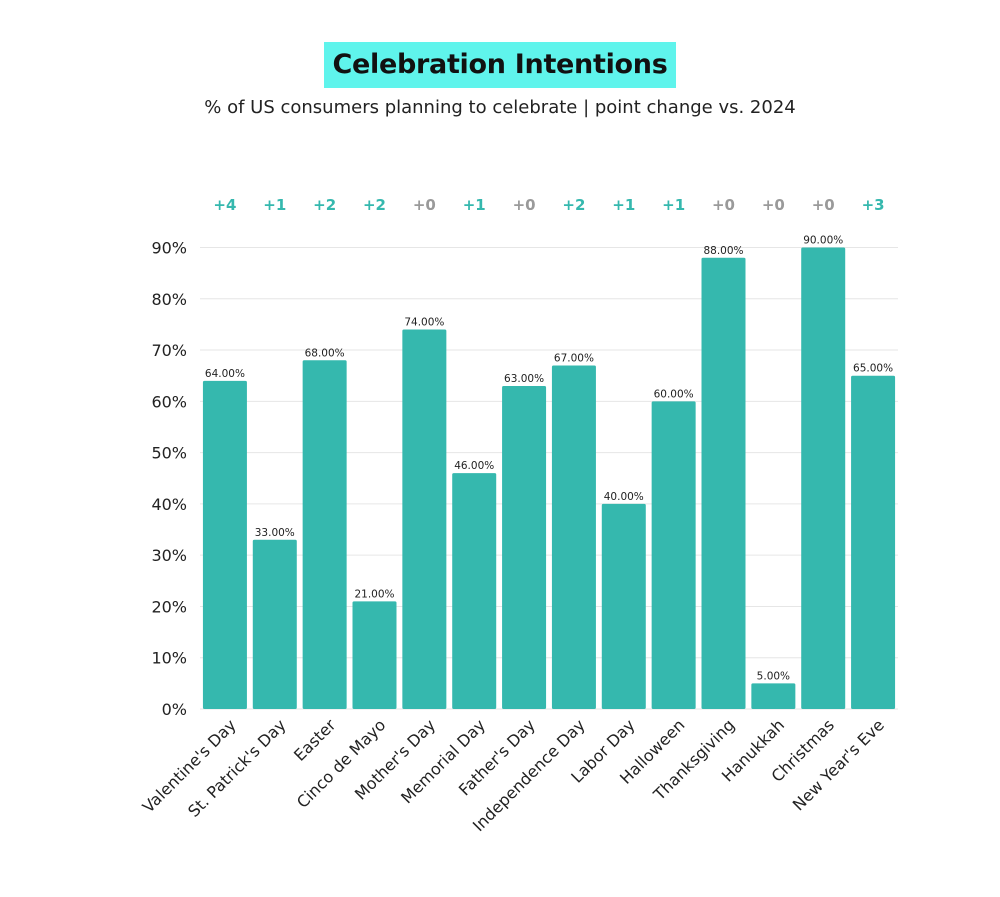  What do you see at coordinates (224, 205) in the screenshot?
I see `point-change-label: +4` at bounding box center [224, 205].